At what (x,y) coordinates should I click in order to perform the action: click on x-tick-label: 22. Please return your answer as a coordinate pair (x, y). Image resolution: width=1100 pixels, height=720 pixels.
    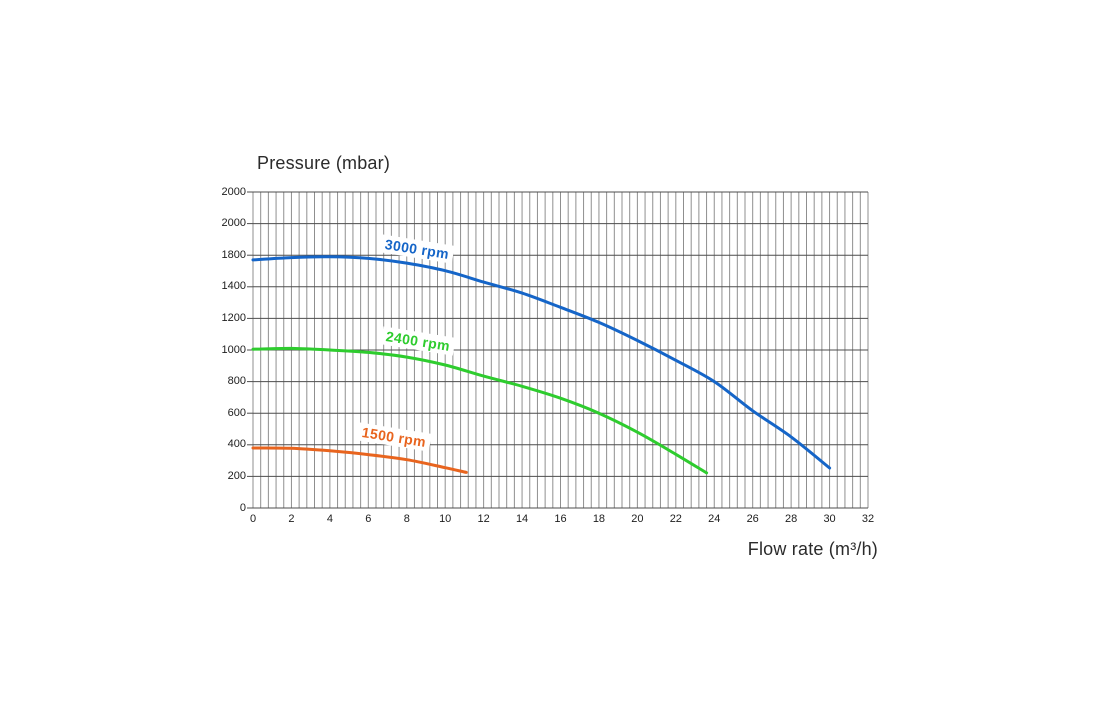
    Looking at the image, I should click on (675, 519).